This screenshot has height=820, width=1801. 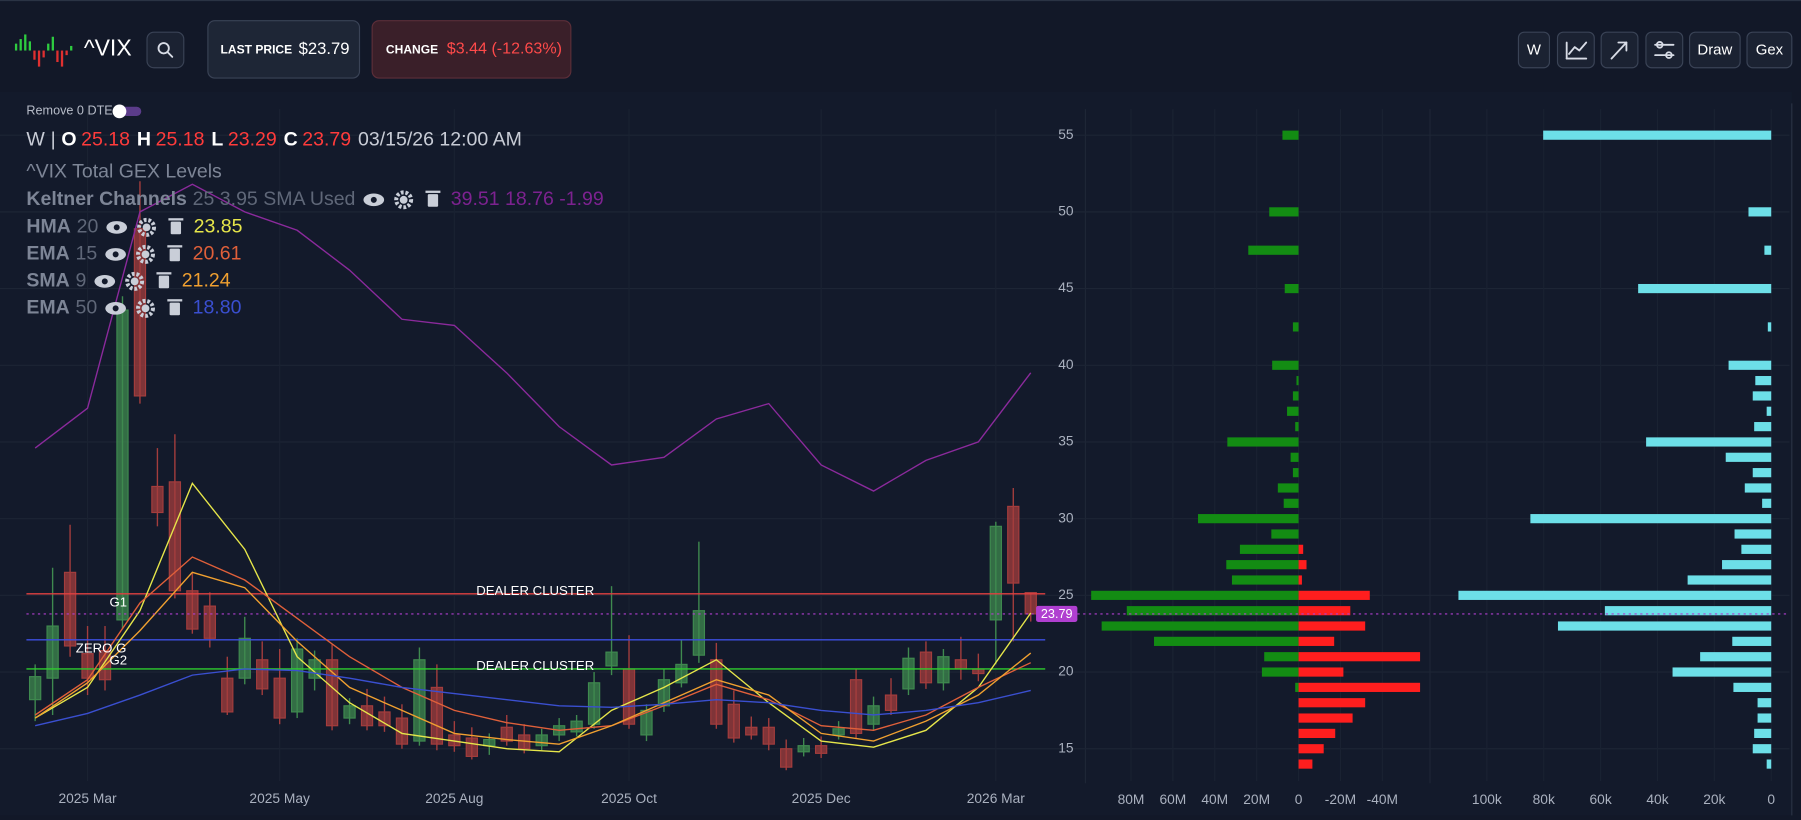 I want to click on x-tick-label: 0, so click(x=1299, y=799).